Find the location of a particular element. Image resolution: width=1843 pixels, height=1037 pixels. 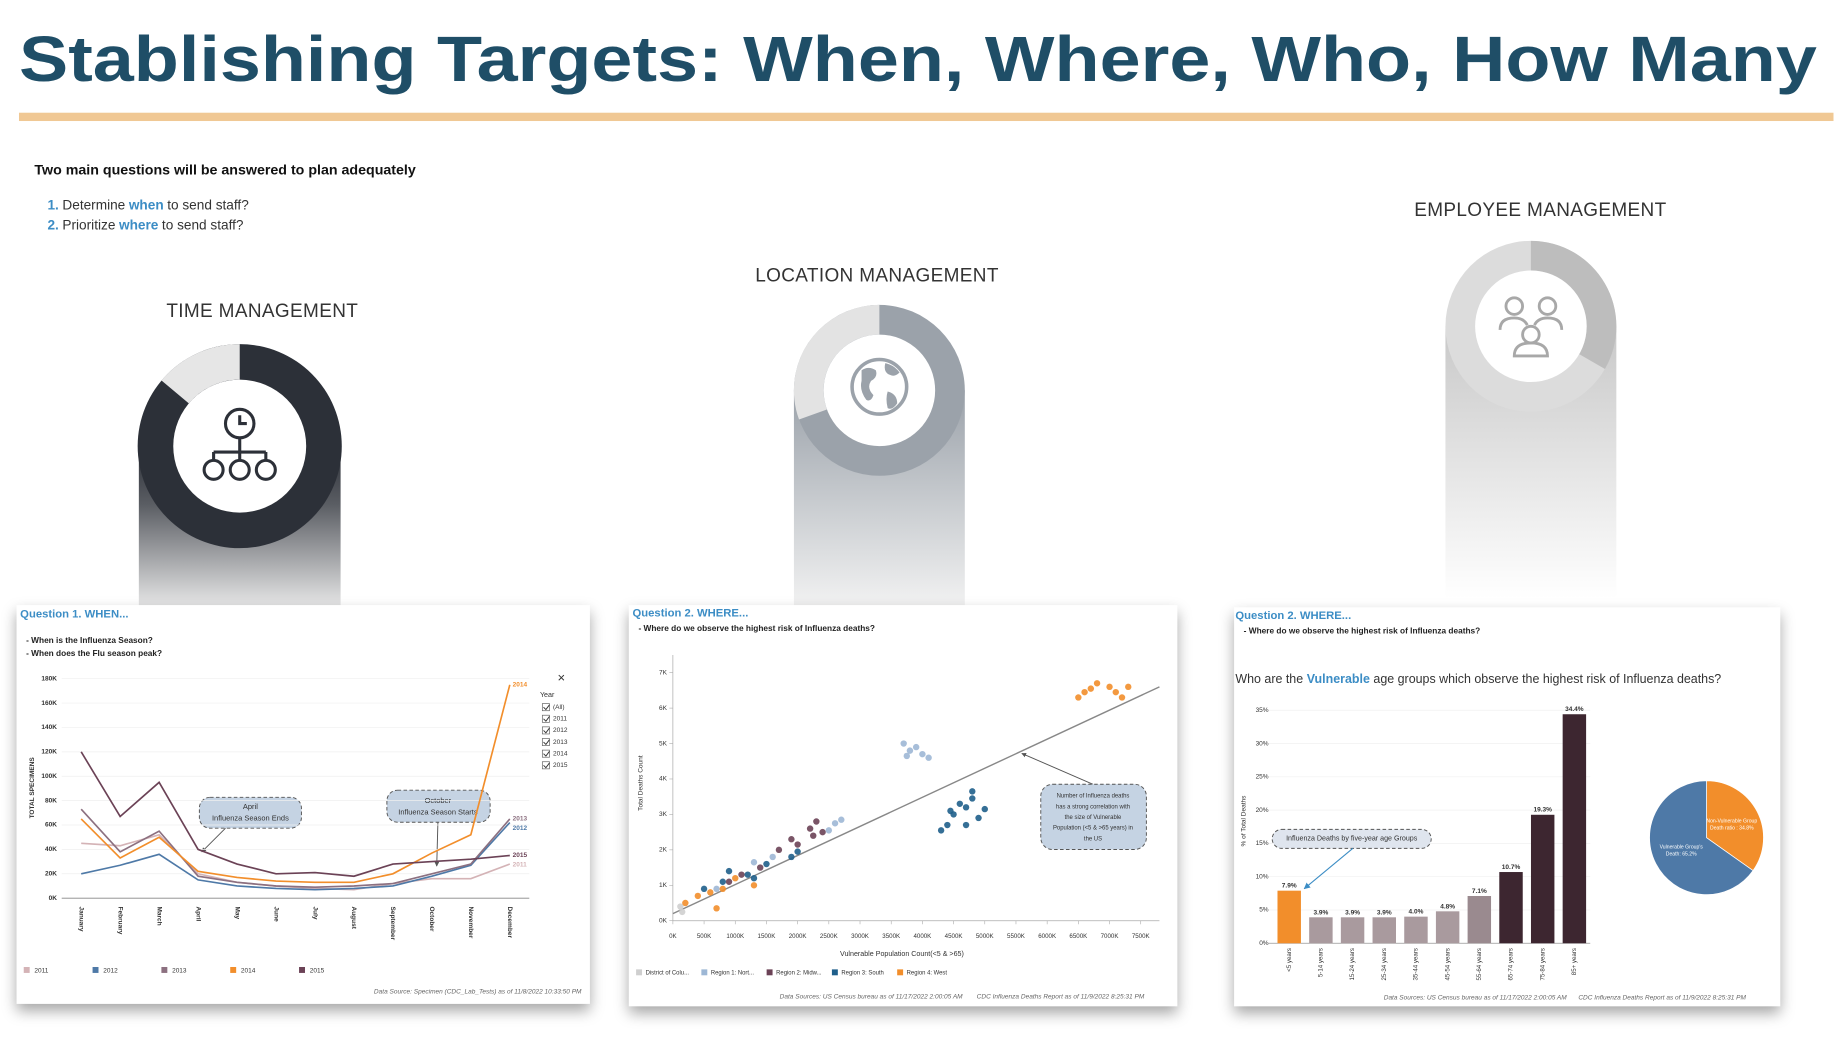

legend-label: Region 4: West is located at coordinates (927, 973).